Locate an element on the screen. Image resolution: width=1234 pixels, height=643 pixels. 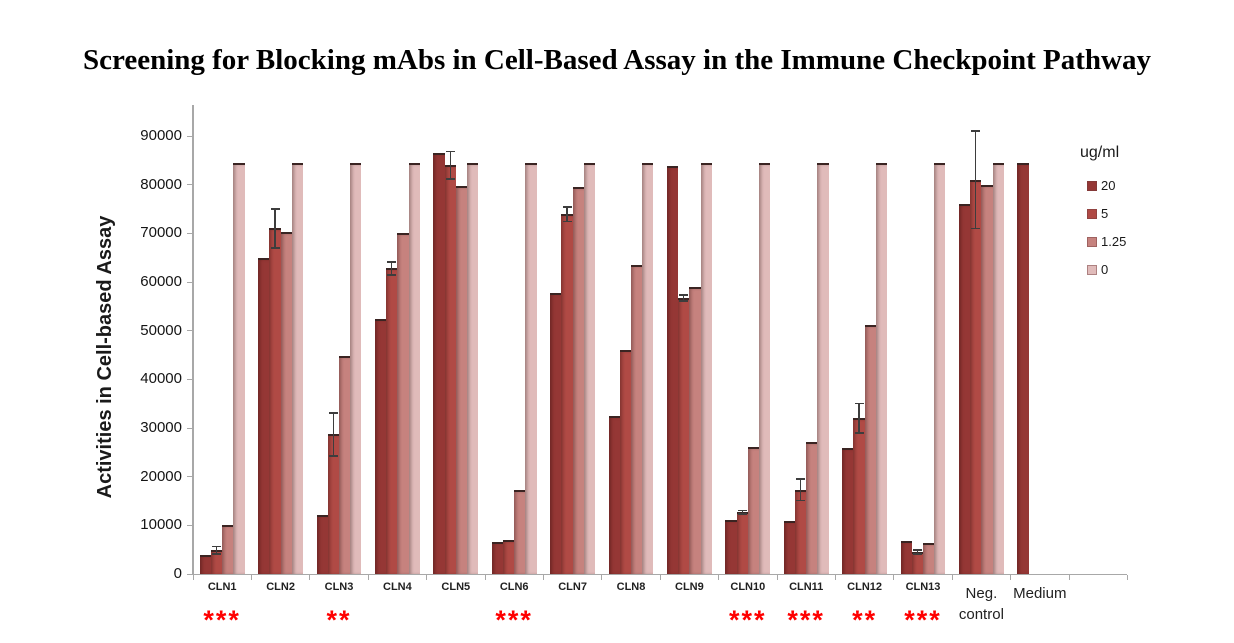
y-tick-label: 80000 is located at coordinates (161, 184).